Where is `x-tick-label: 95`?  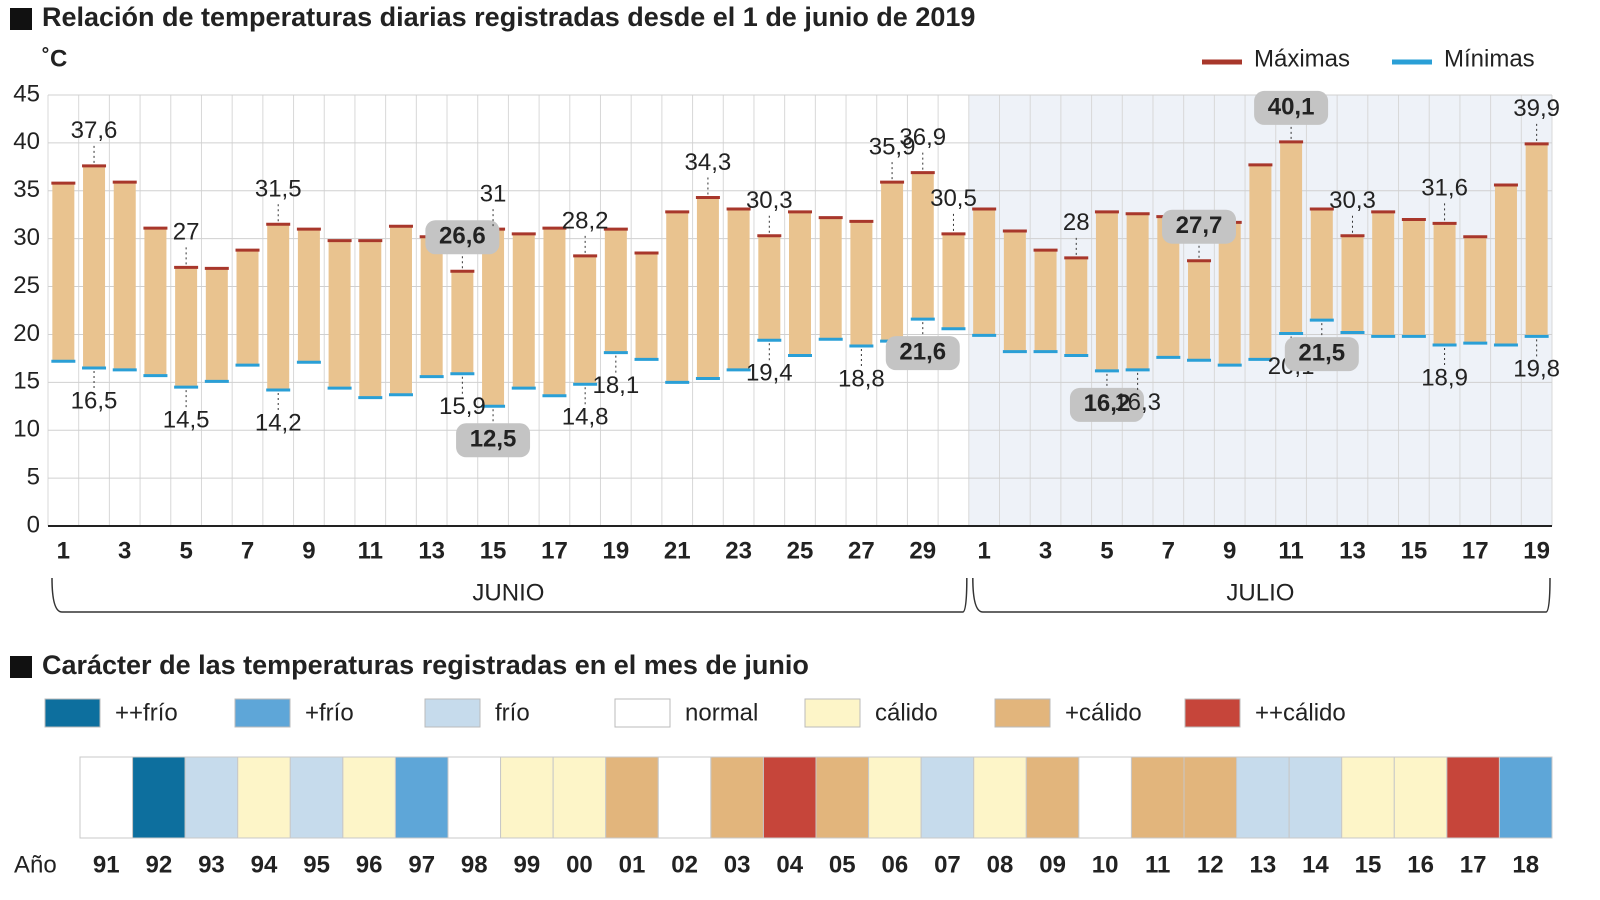
x-tick-label: 95 is located at coordinates (316, 864).